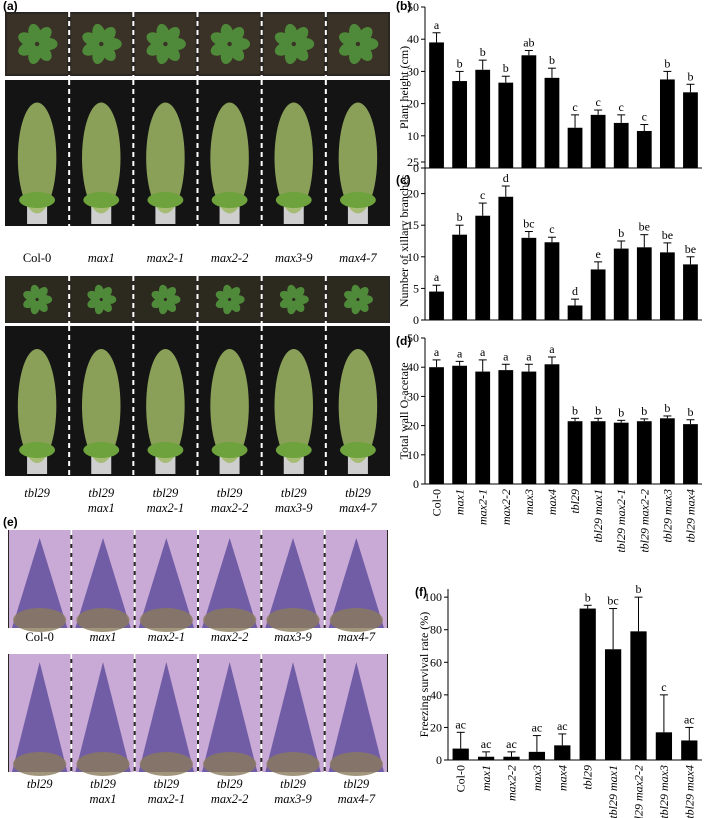  I want to click on y-tick-label: 60, so click(436, 662).